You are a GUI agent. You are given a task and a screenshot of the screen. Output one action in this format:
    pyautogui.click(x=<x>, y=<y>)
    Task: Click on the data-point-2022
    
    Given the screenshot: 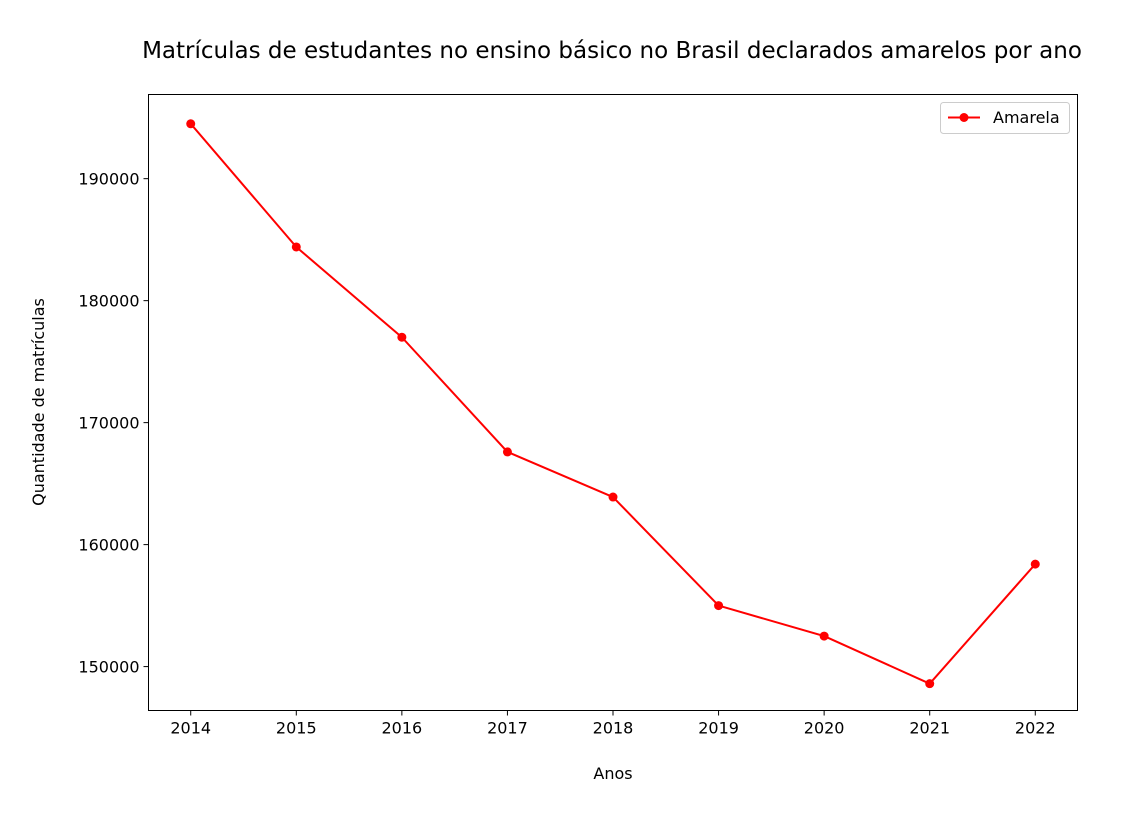 What is the action you would take?
    pyautogui.click(x=1035, y=564)
    